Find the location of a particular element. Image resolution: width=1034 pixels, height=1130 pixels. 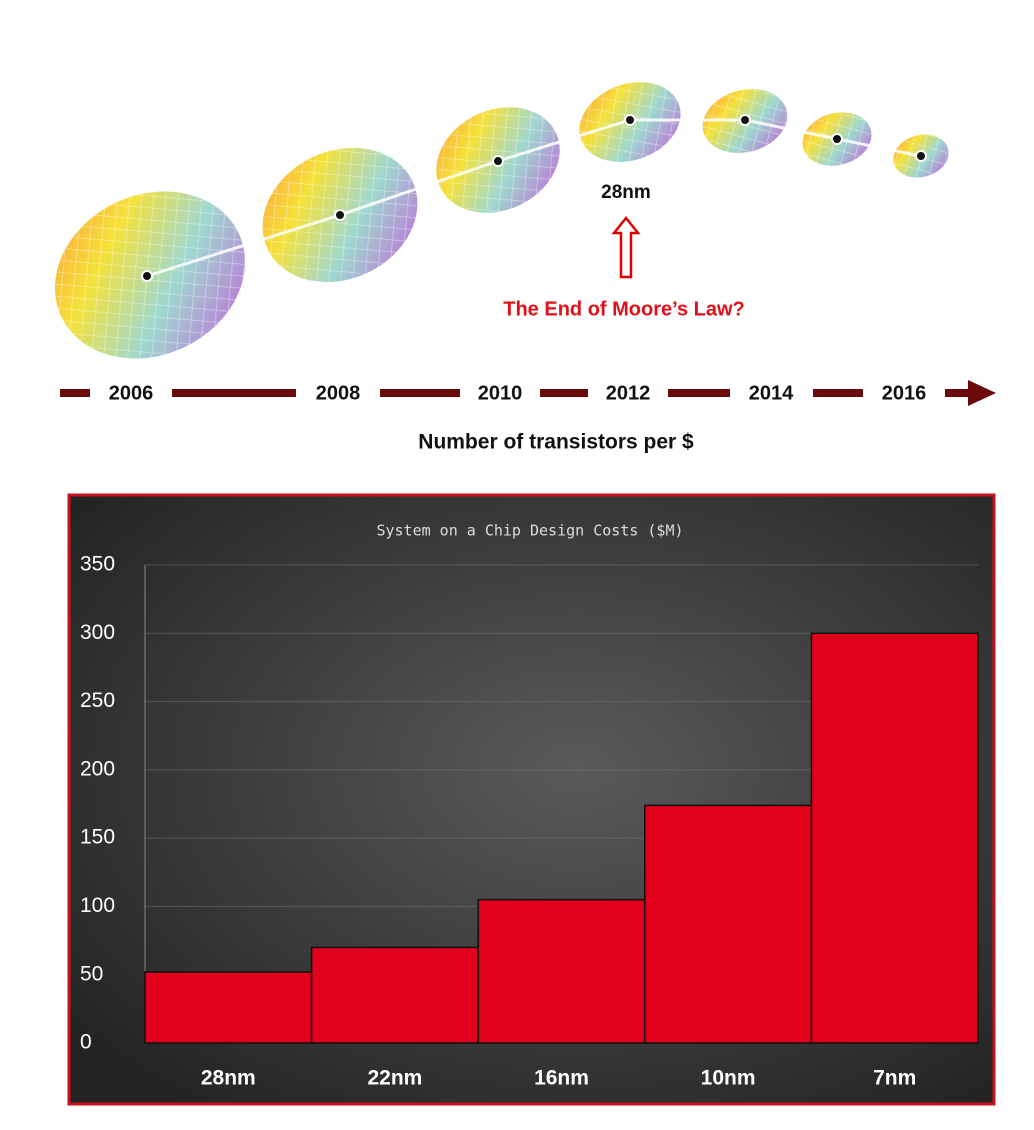

year-label: 2006 is located at coordinates (131, 393).